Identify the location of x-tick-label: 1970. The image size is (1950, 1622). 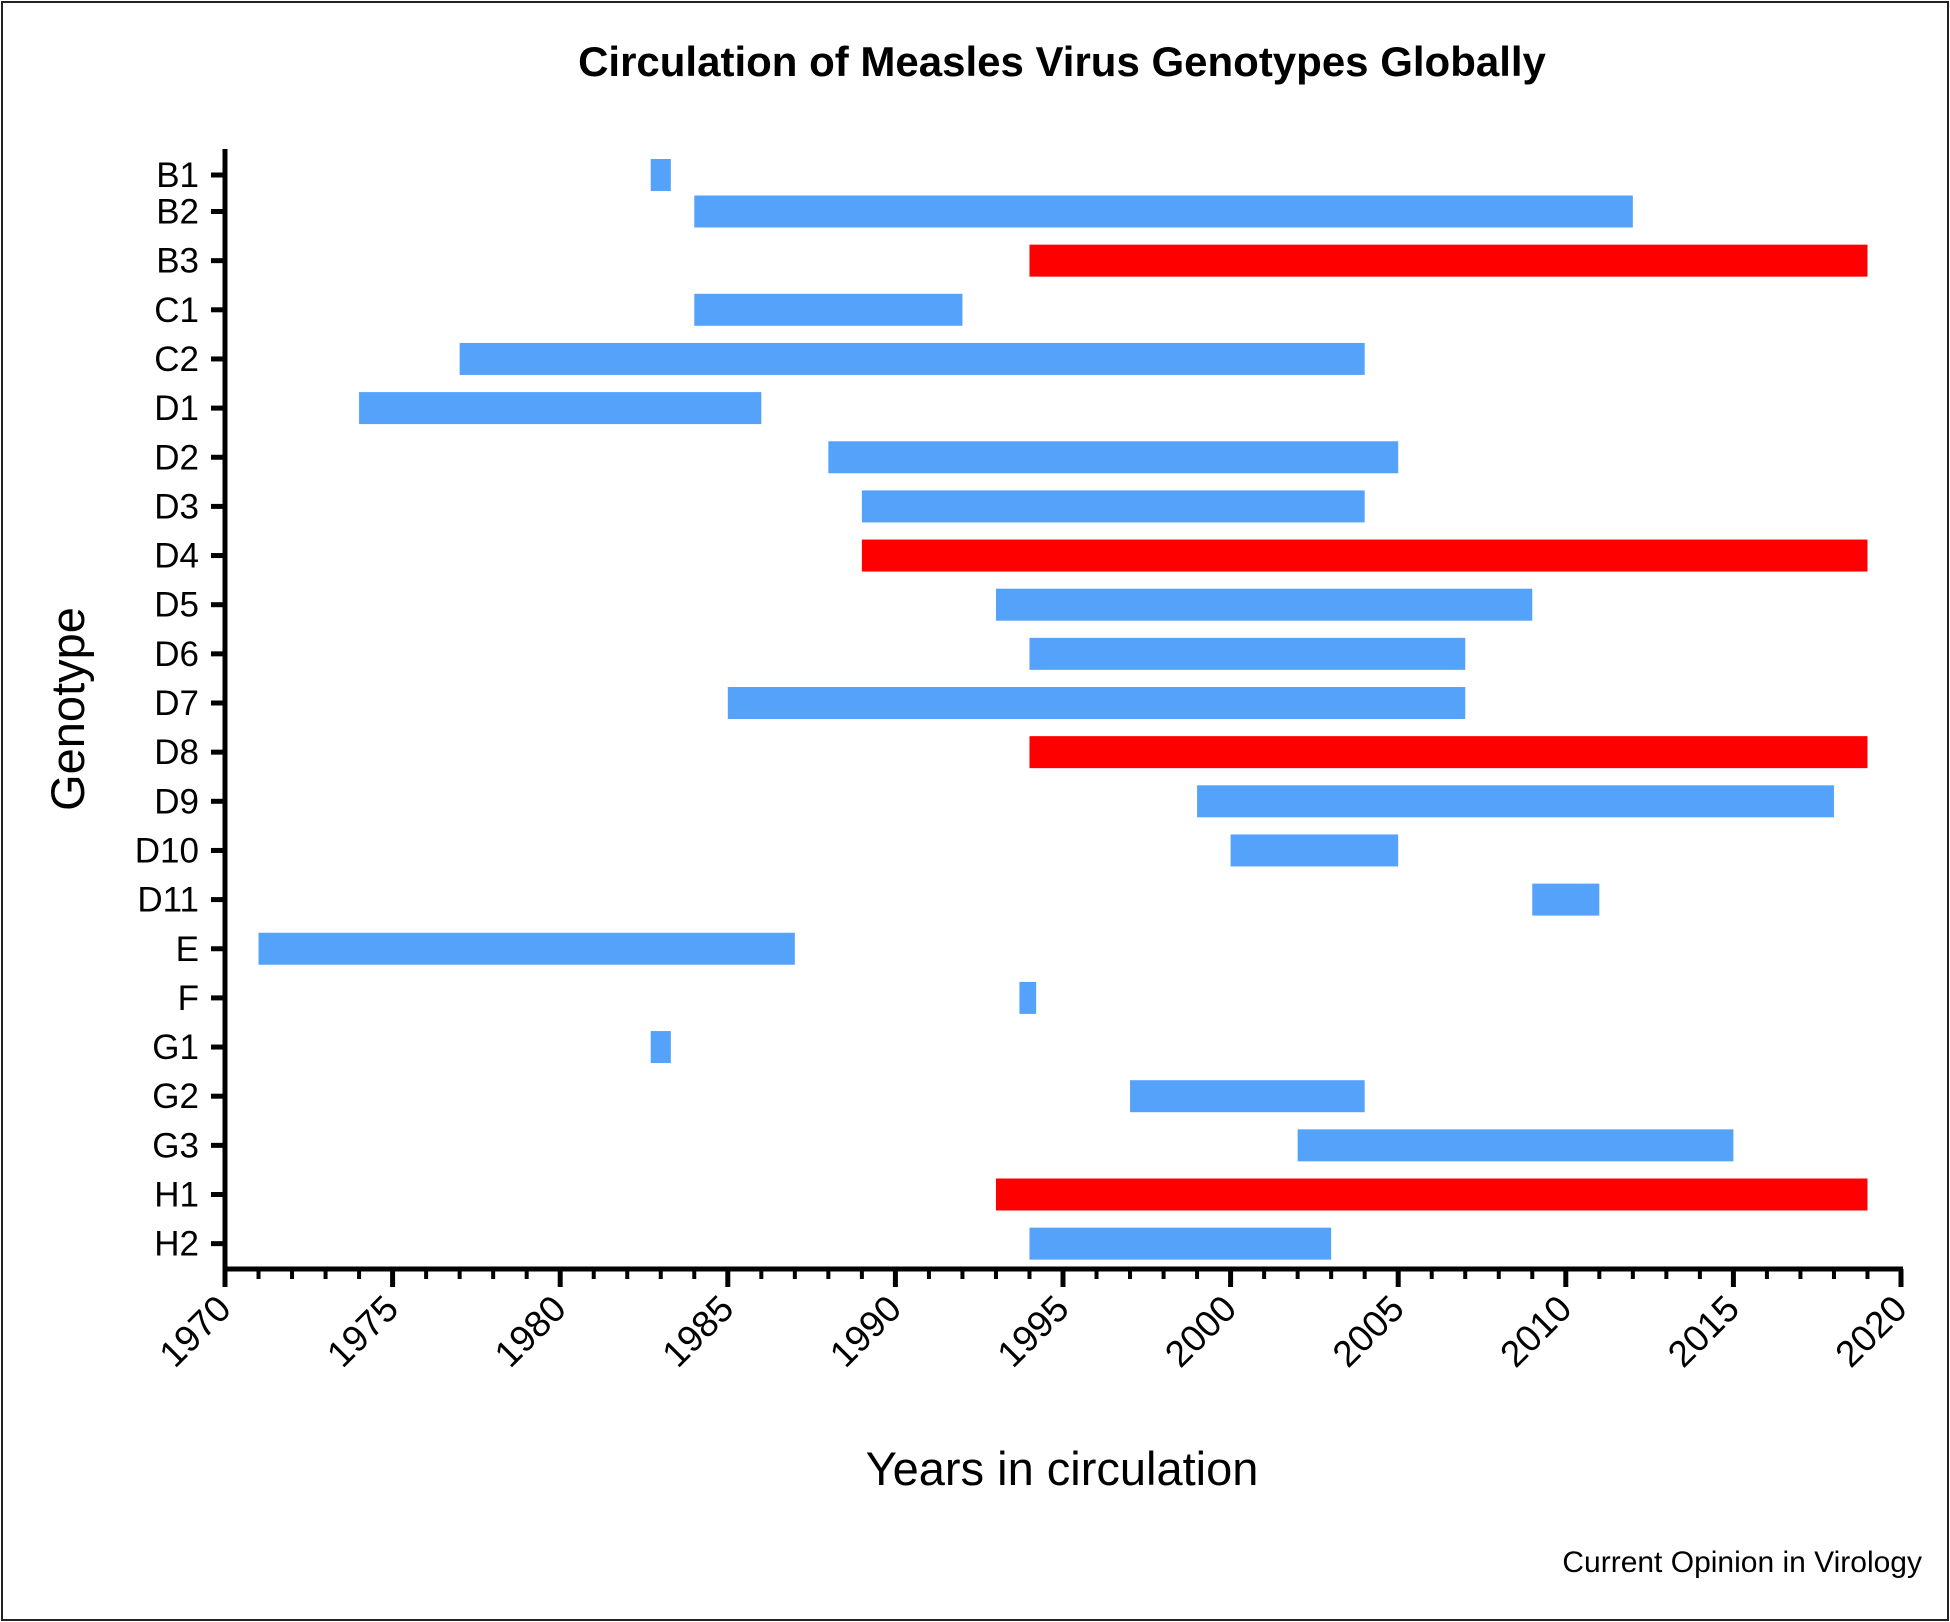
(194, 1331).